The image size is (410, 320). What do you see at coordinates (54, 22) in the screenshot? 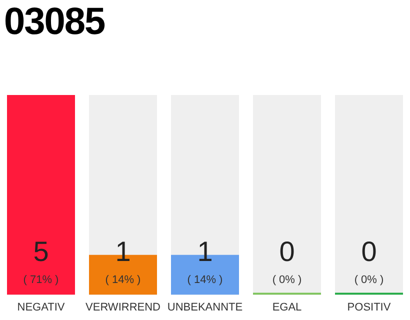
I see `chart-title: 03085` at bounding box center [54, 22].